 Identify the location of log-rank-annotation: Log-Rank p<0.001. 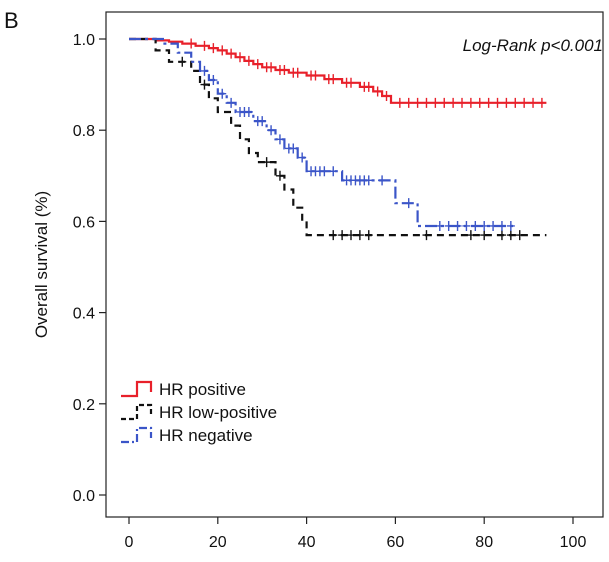
(533, 45).